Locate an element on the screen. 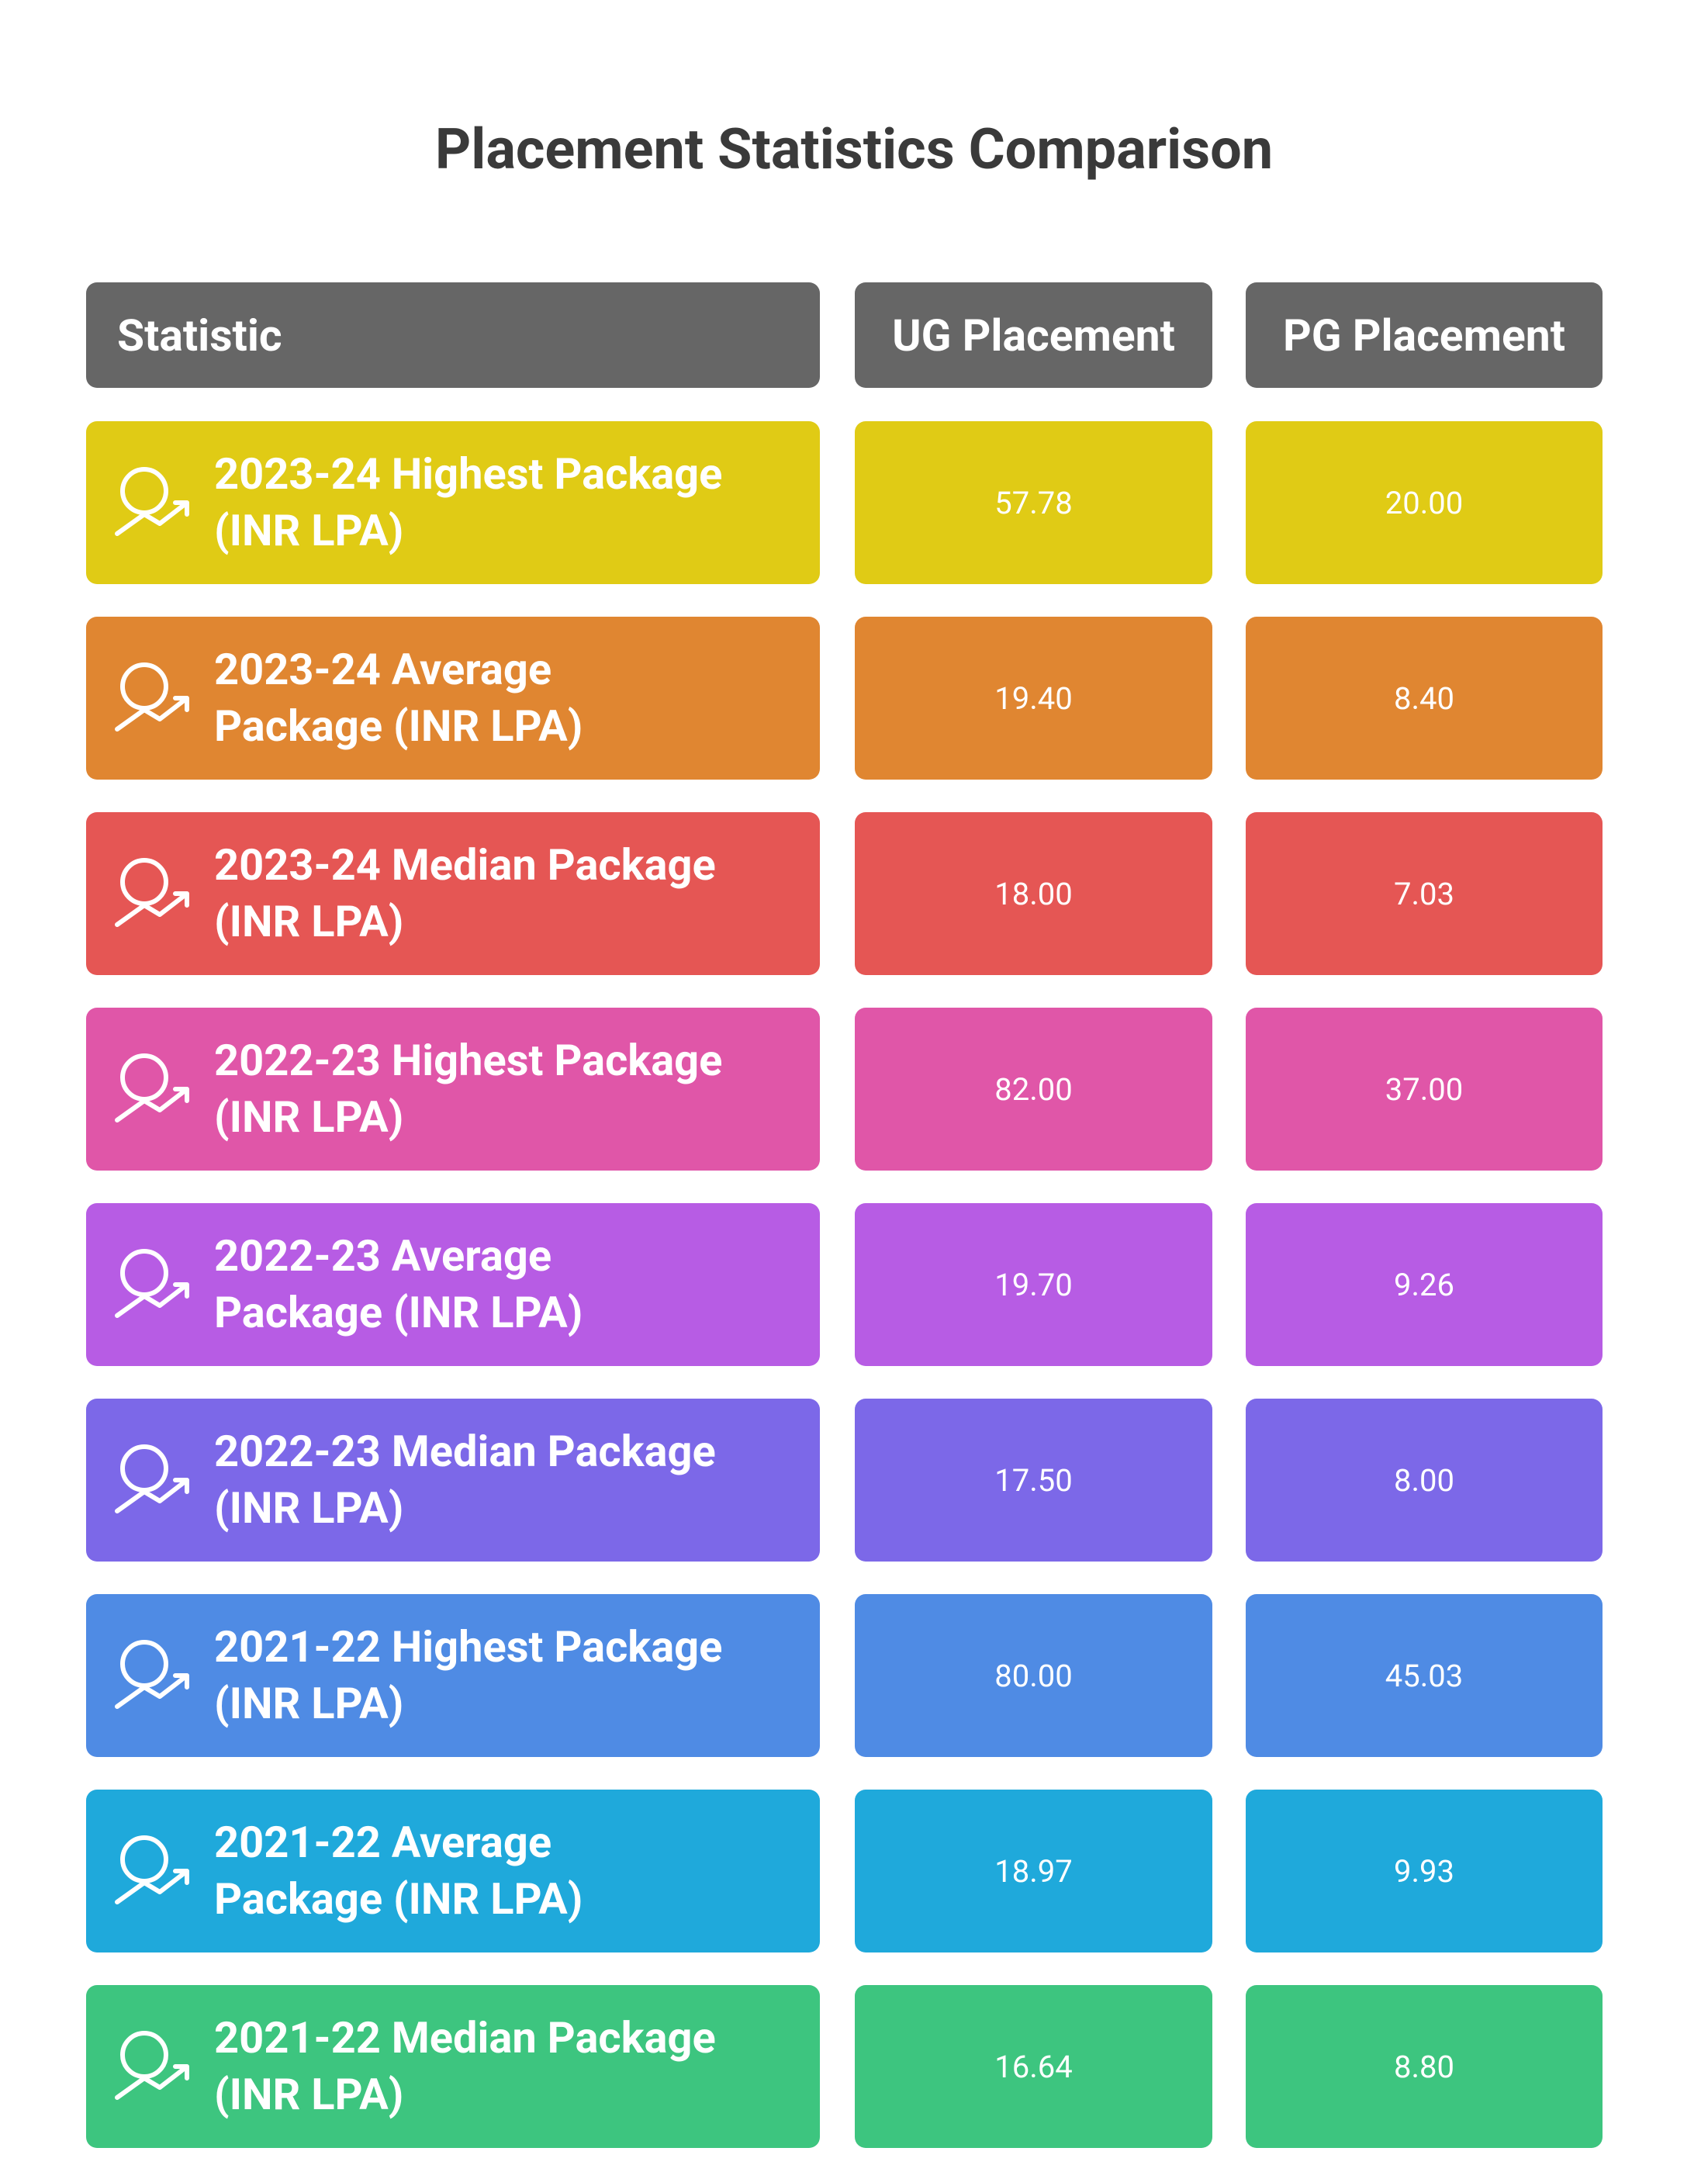 The height and width of the screenshot is (2179, 1708). statistic-label: 2023-24 Average Package (INR LPA) is located at coordinates (399, 698).